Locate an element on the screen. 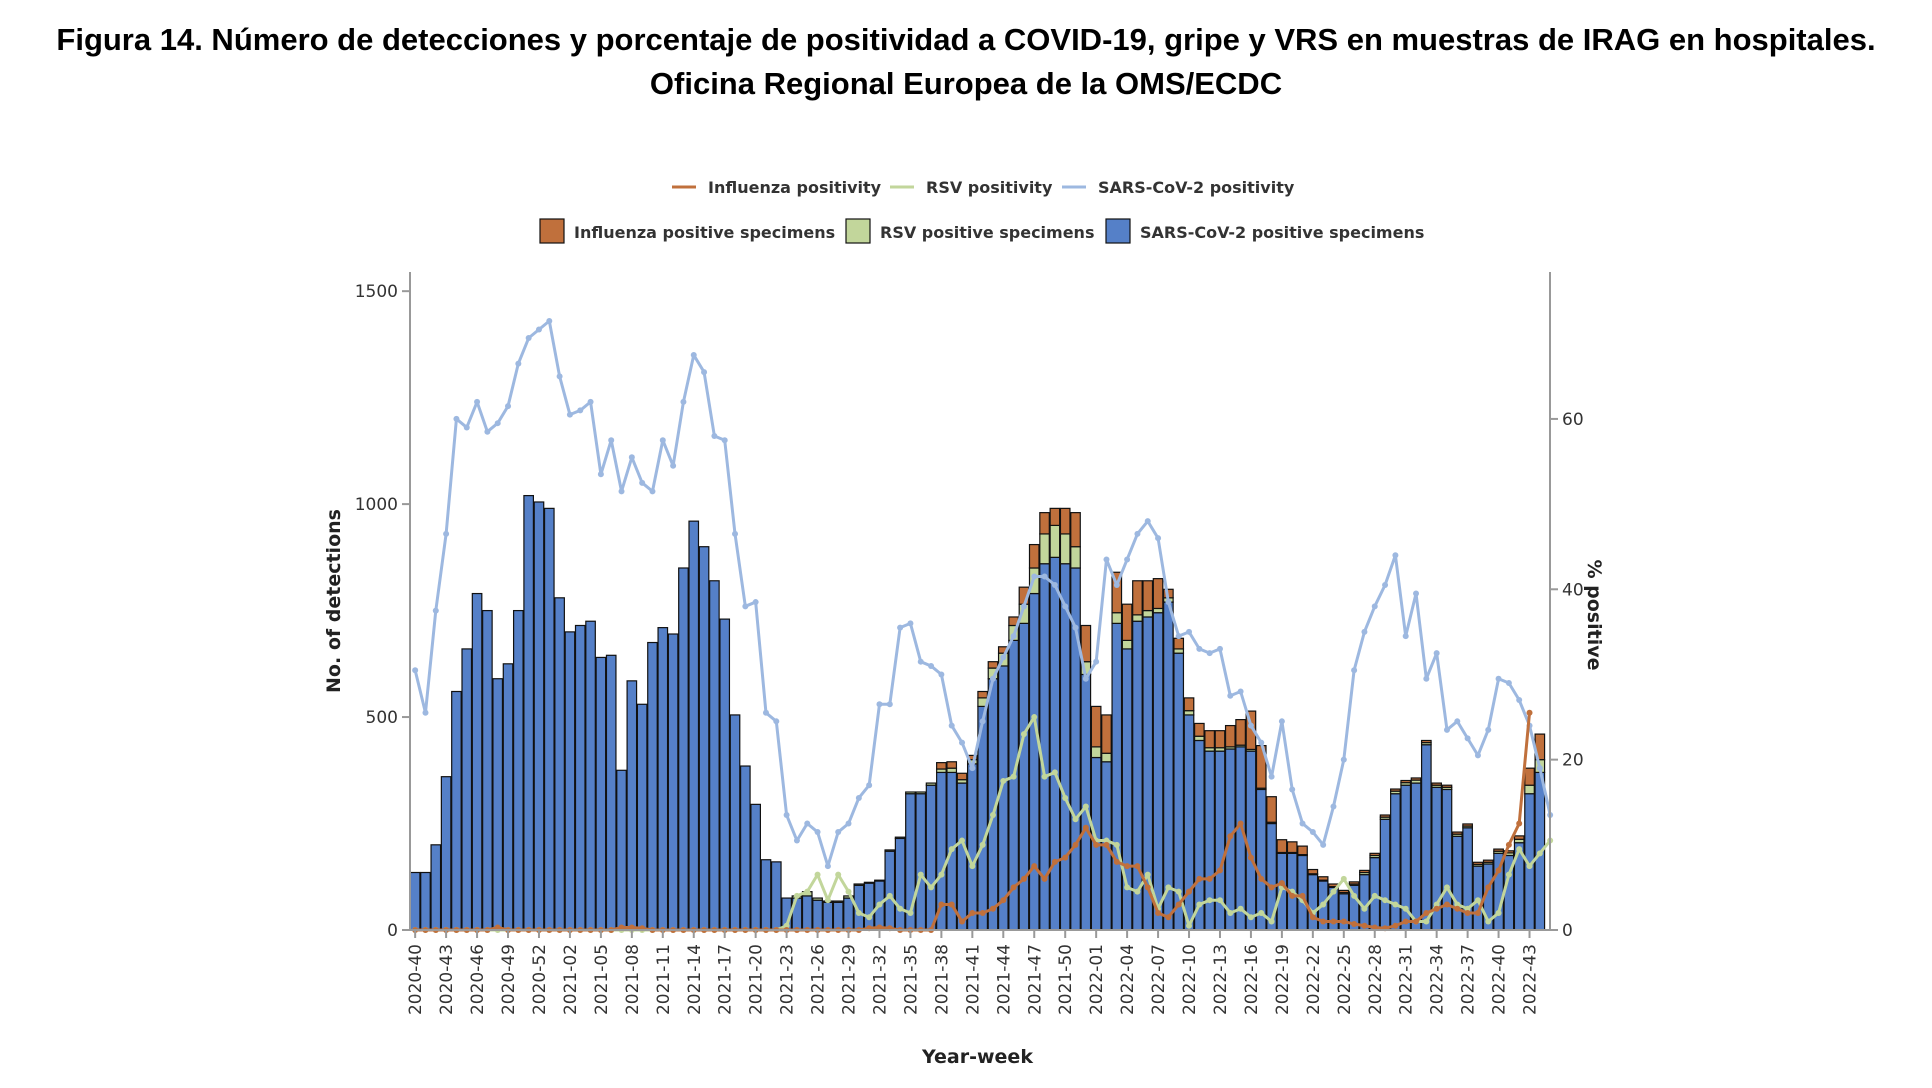 This screenshot has height=1088, width=1932. x-tick-label: 2022-13 is located at coordinates (1221, 979).